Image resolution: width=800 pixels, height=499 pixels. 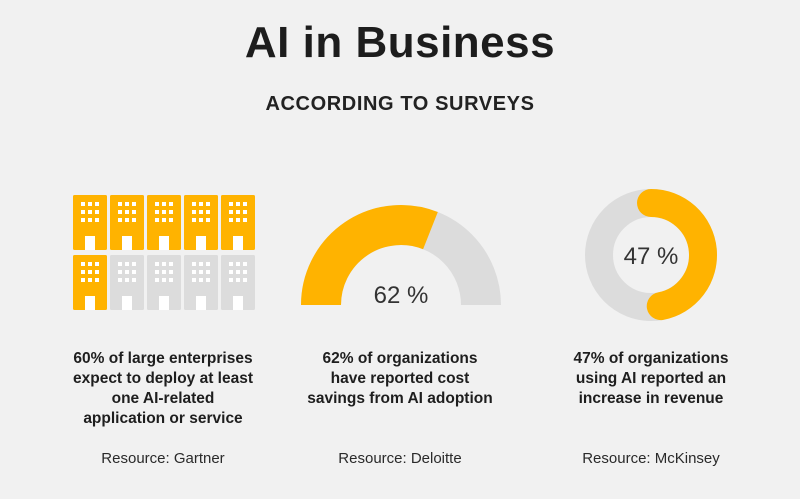 I want to click on donut-value-label: 47 %, so click(x=651, y=256).